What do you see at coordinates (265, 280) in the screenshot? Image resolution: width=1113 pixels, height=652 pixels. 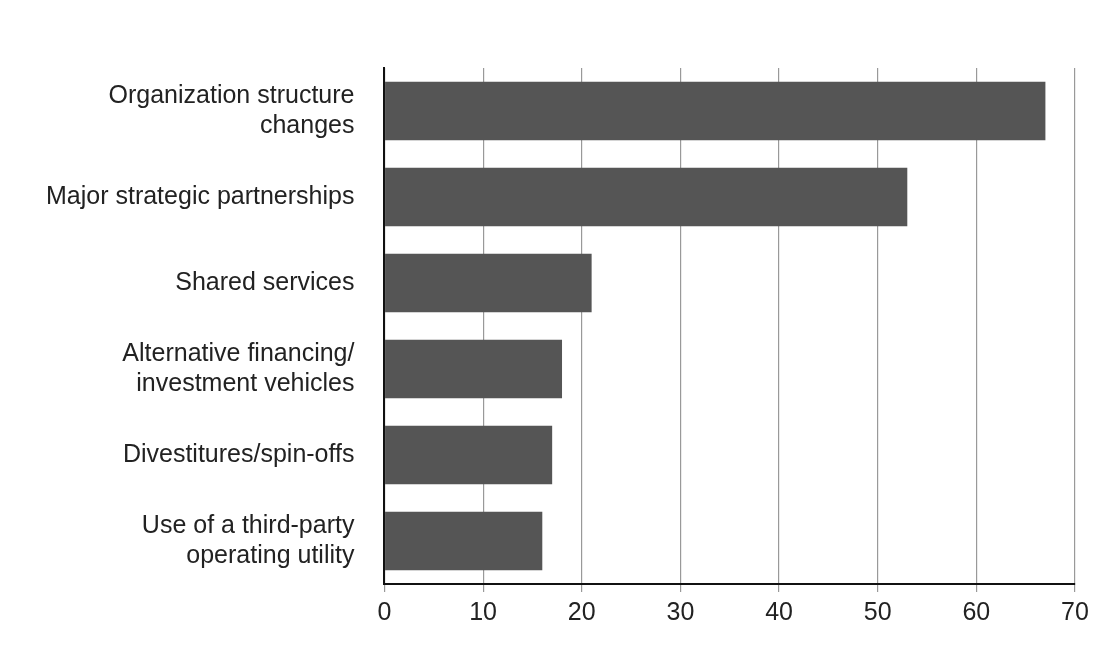 I see `y-tick-label: Shared services` at bounding box center [265, 280].